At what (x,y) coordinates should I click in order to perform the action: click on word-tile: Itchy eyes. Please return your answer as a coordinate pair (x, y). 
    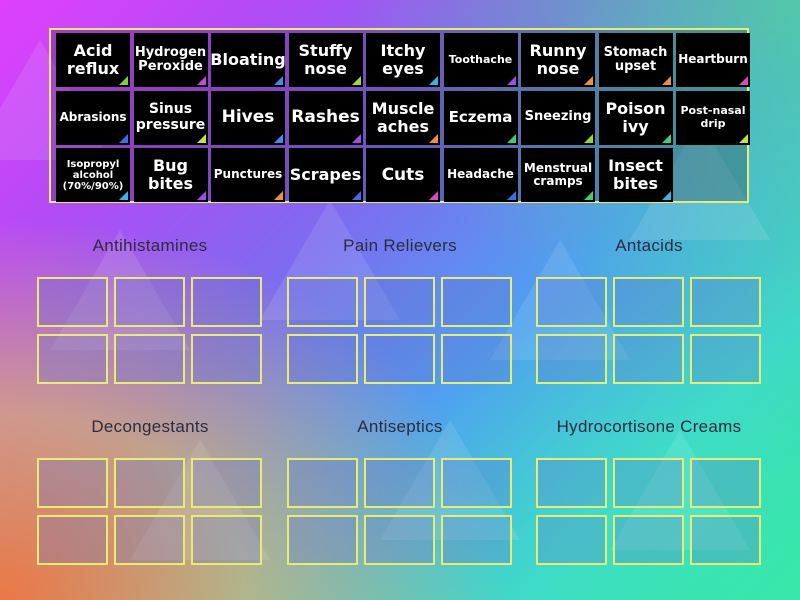
    Looking at the image, I should click on (403, 60).